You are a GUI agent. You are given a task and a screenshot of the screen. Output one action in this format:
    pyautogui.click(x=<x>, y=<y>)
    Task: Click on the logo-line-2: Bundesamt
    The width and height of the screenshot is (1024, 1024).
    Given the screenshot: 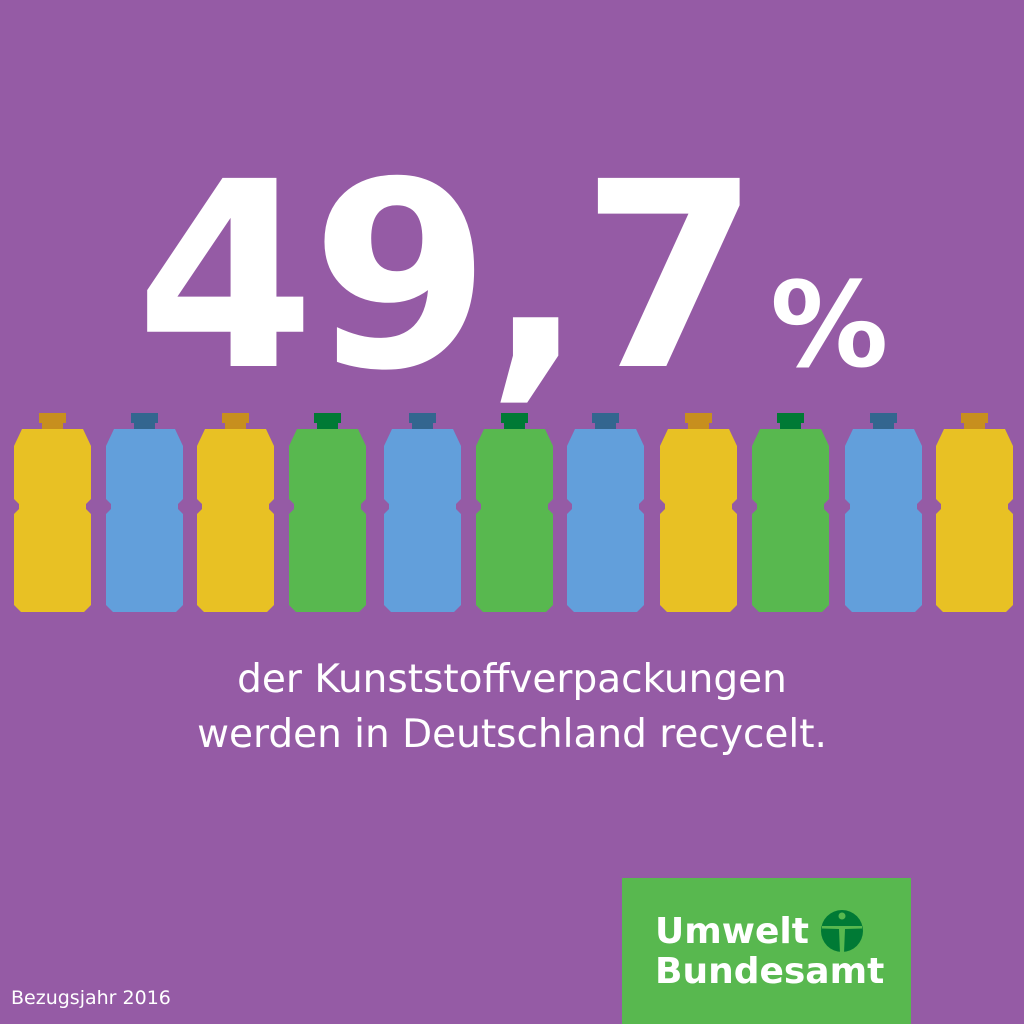 What is the action you would take?
    pyautogui.click(x=770, y=971)
    